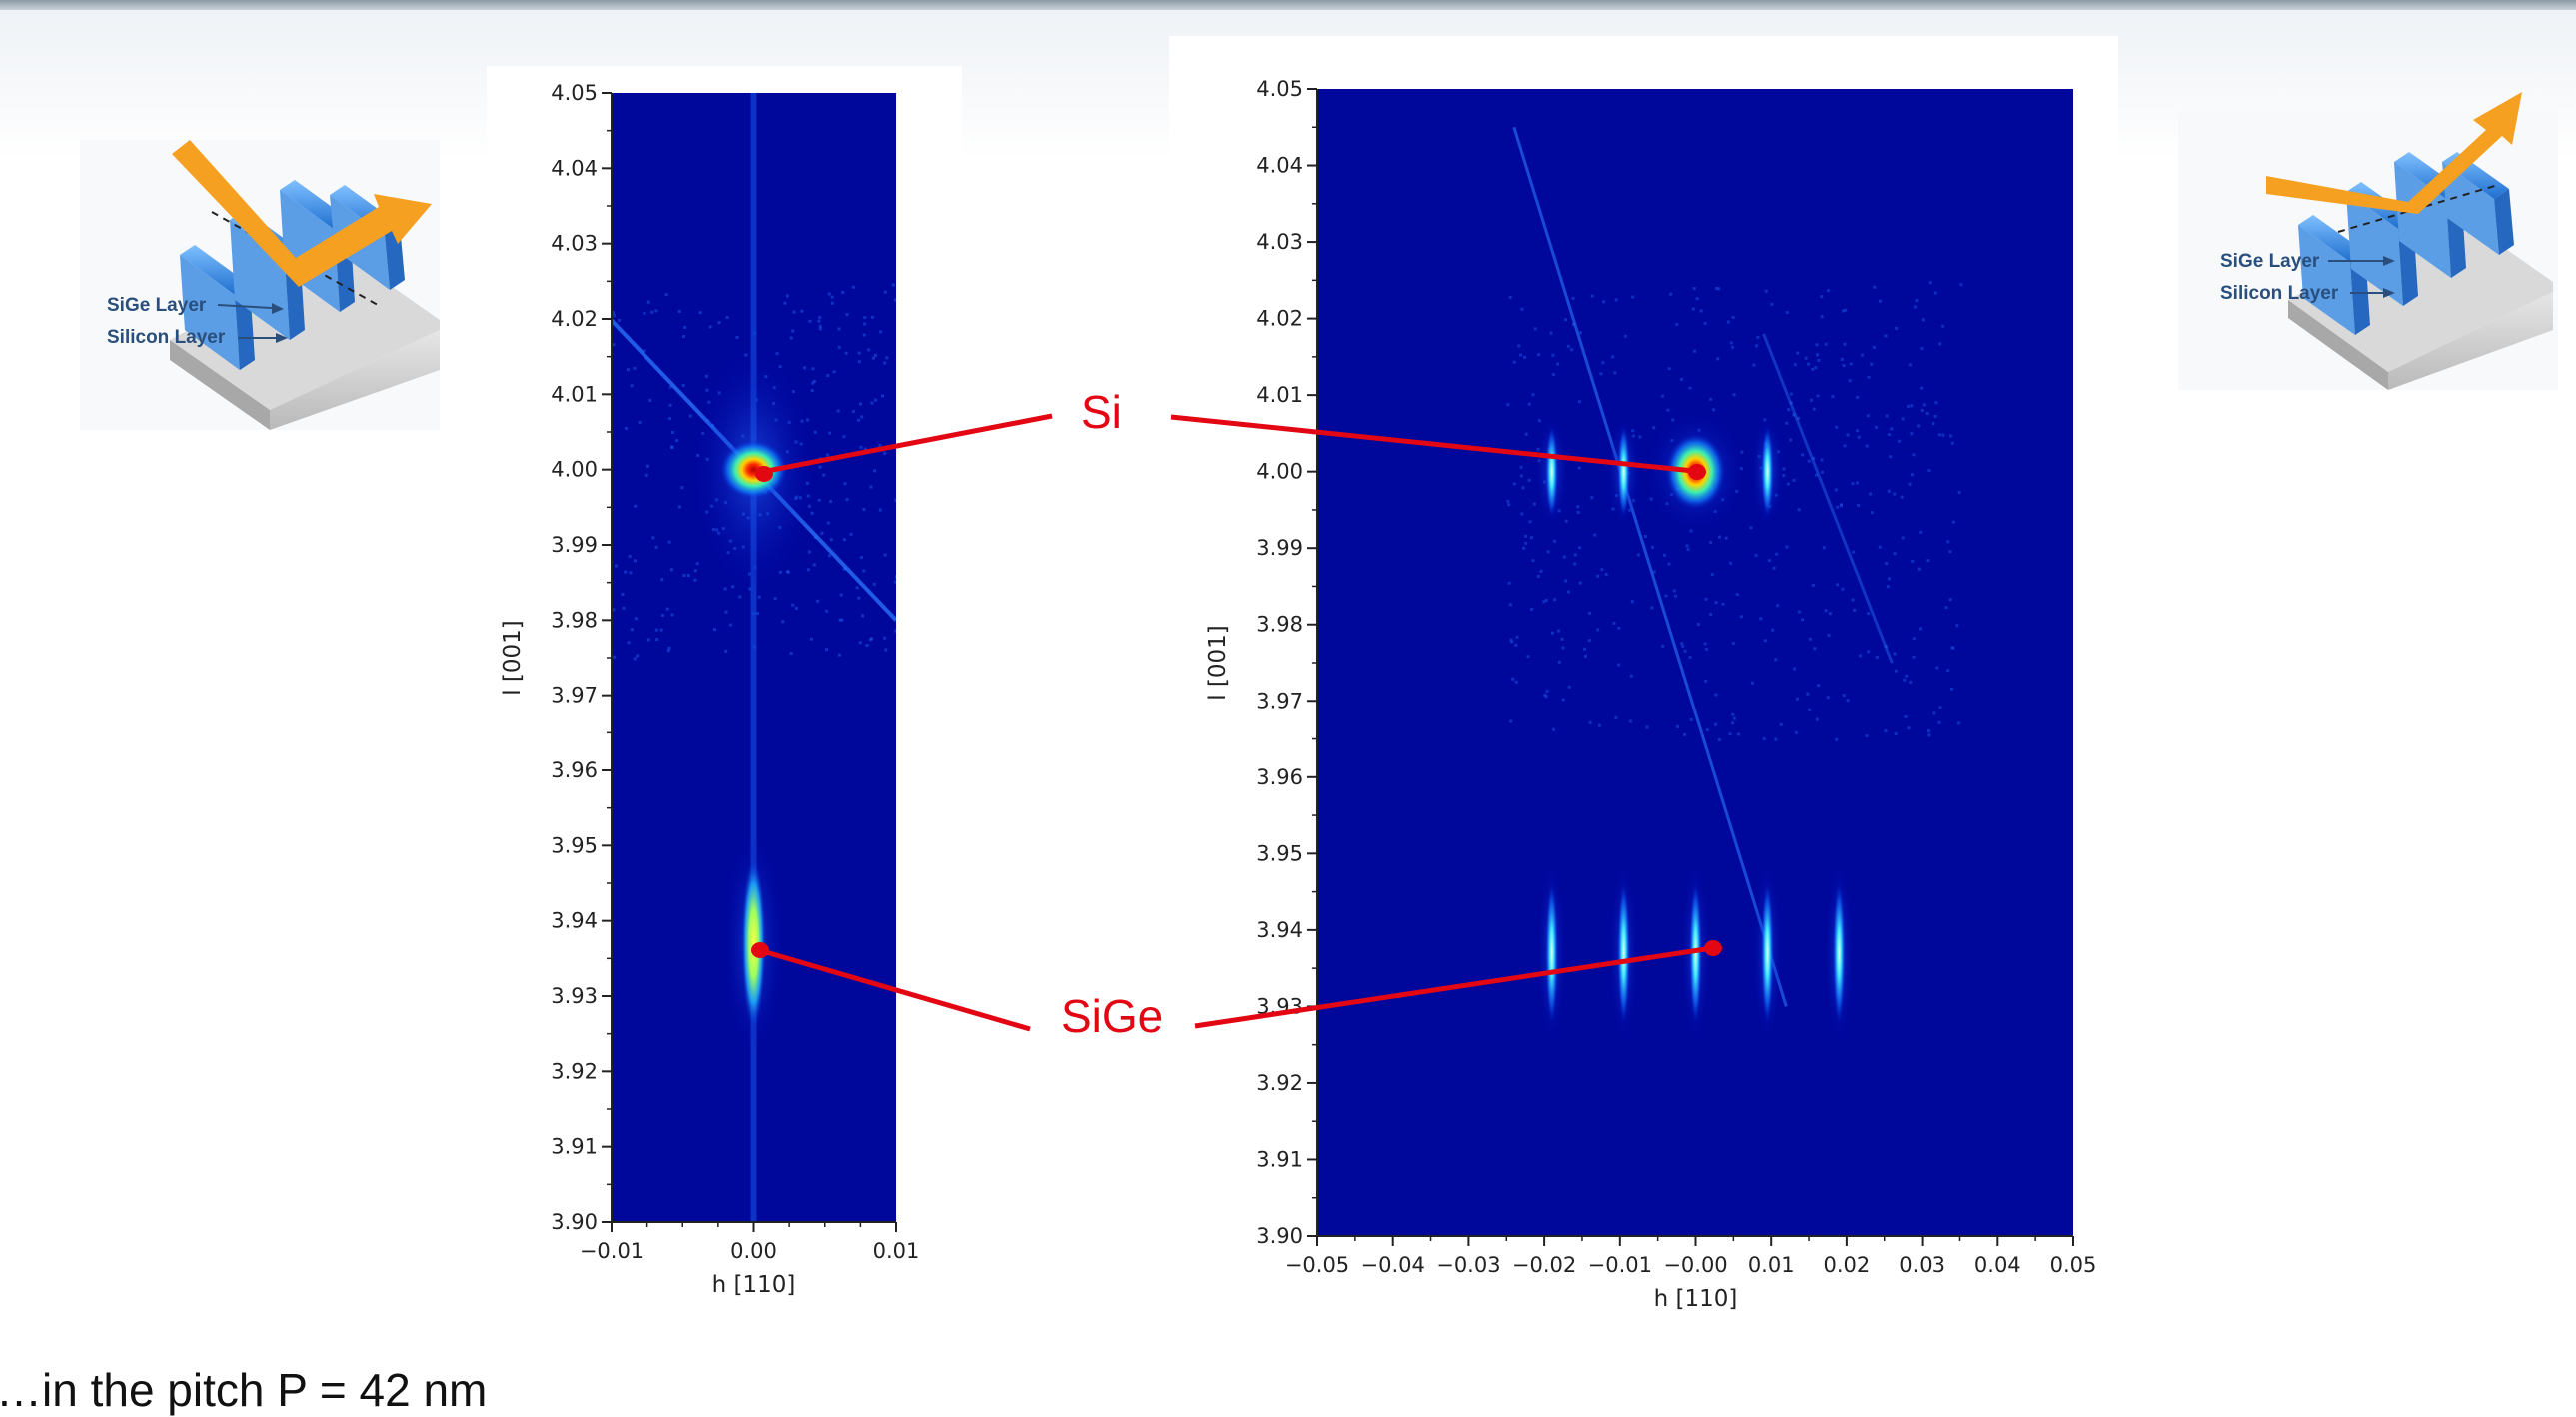 Image resolution: width=2576 pixels, height=1417 pixels. I want to click on x-tick-label: 0.00, so click(753, 1251).